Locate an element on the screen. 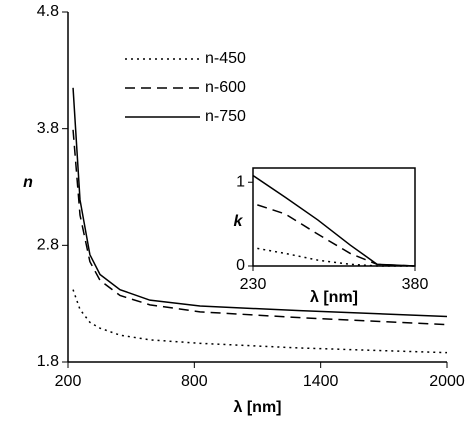  y-tick-label: 0 is located at coordinates (240, 265).